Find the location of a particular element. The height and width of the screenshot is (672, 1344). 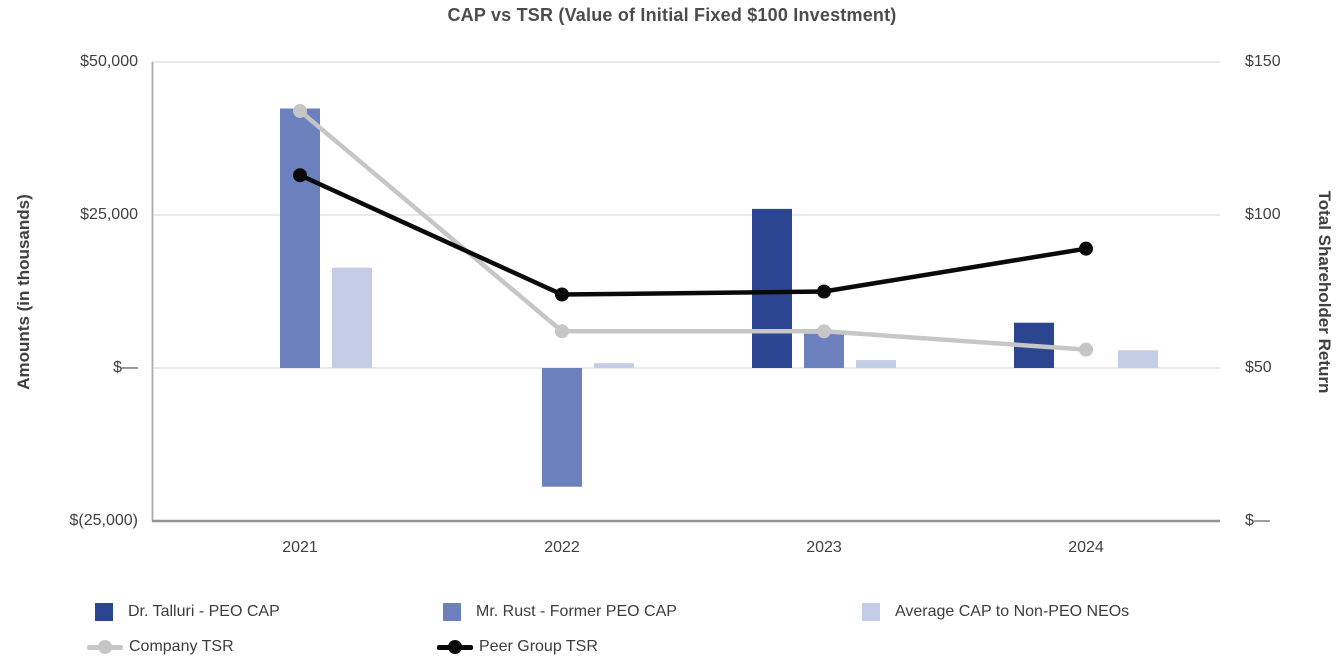

x-tick-label: 2021 is located at coordinates (300, 547).